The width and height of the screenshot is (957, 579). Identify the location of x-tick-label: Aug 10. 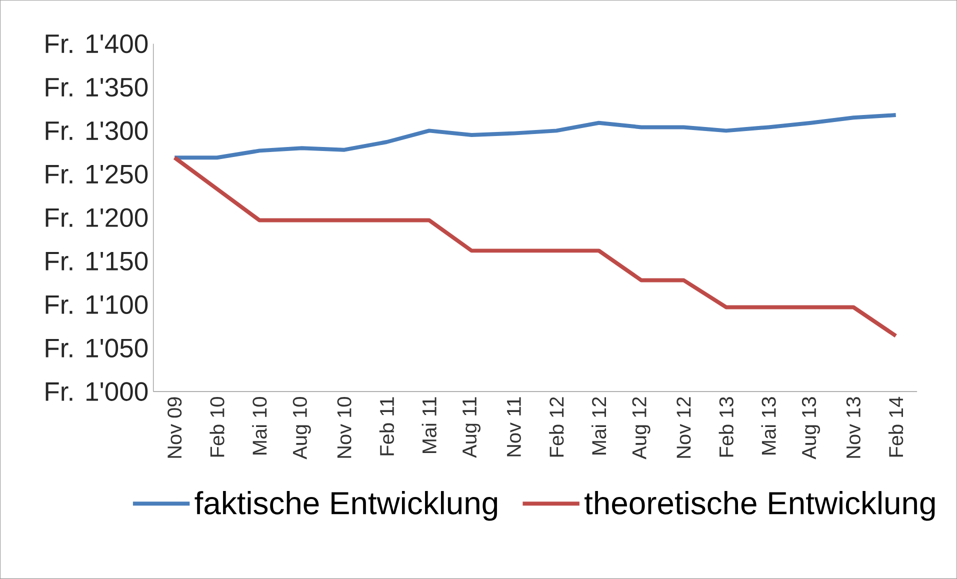
(301, 428).